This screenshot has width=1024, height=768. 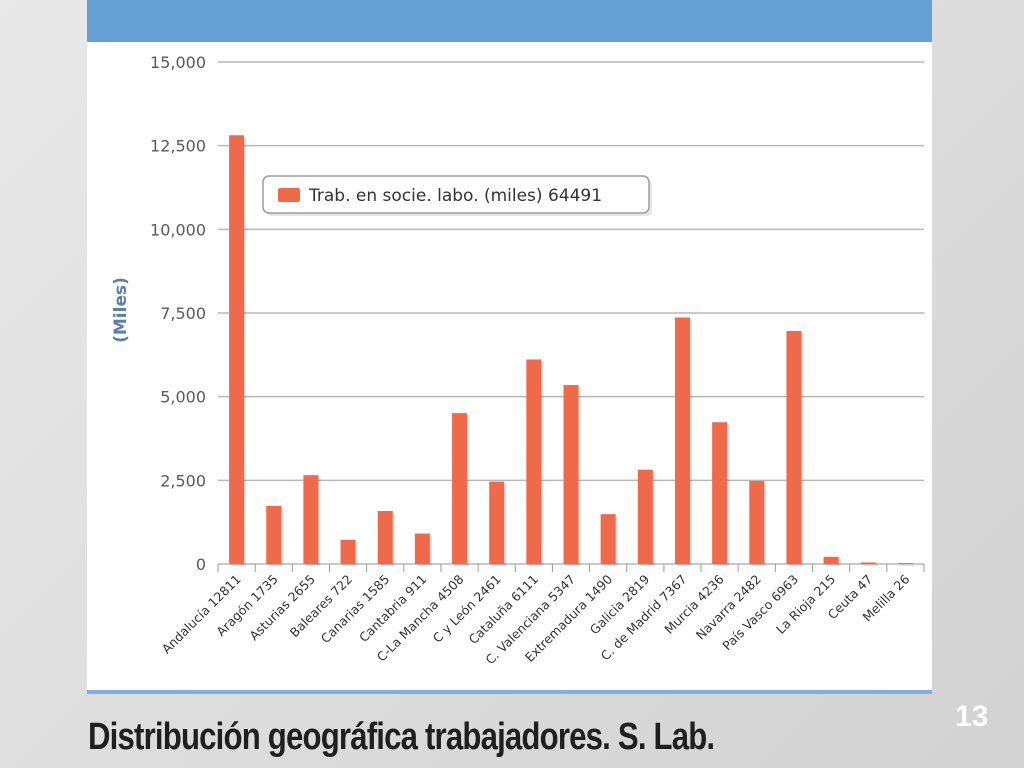 I want to click on header-band, so click(x=509, y=21).